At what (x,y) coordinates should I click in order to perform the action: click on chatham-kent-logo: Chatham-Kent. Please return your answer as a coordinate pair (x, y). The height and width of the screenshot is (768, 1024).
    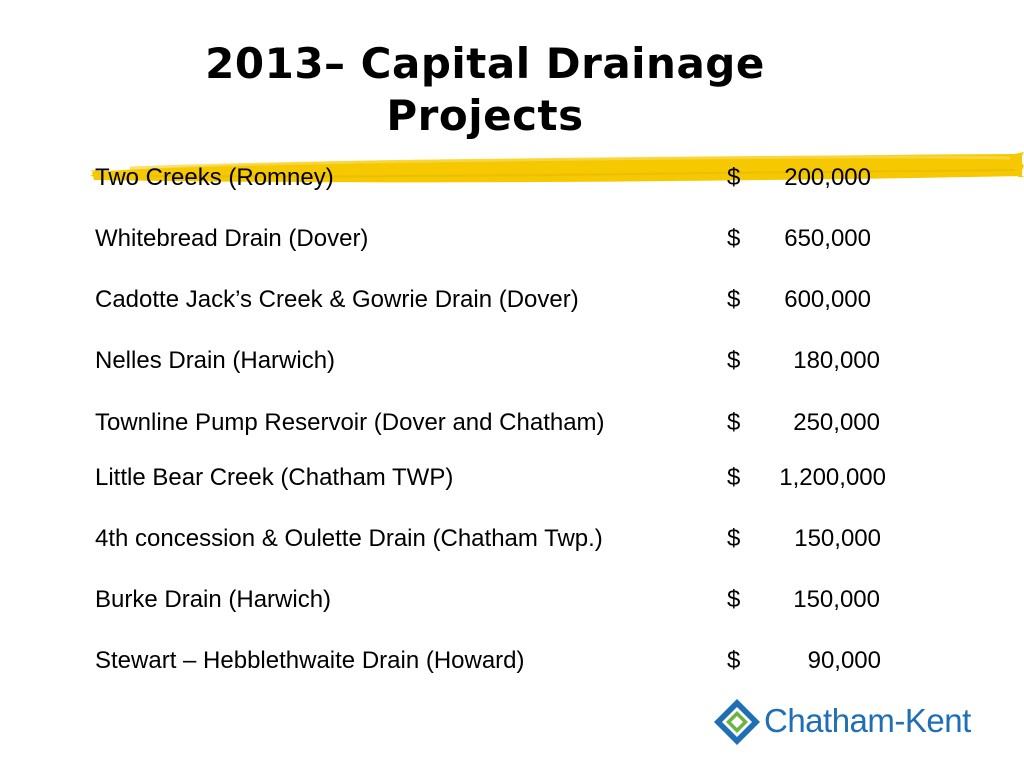
    Looking at the image, I should click on (842, 722).